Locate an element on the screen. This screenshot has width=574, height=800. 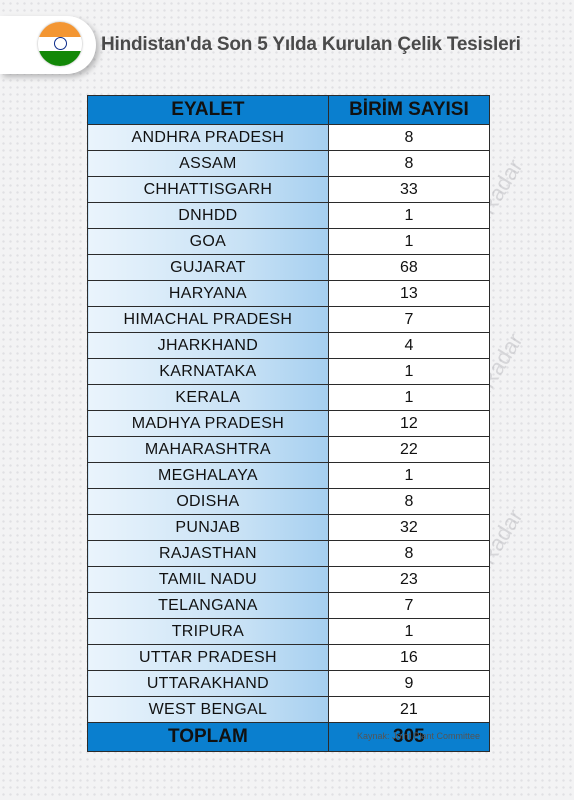
source-note: Kaynak: Joint Plant Committee is located at coordinates (419, 736).